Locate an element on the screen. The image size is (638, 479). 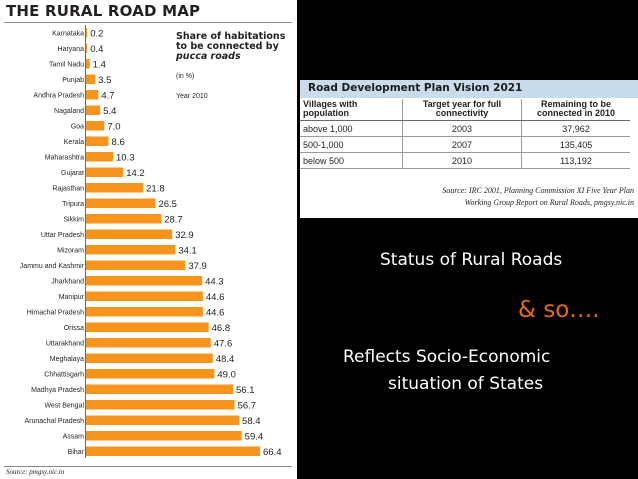
table-cell: 113,192 is located at coordinates (575, 160).